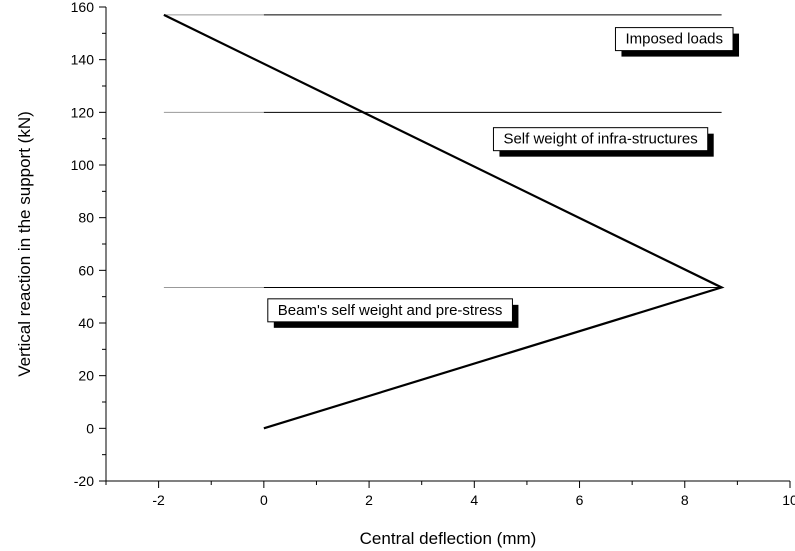 This screenshot has height=551, width=795. What do you see at coordinates (369, 500) in the screenshot?
I see `x-tick-label: 2` at bounding box center [369, 500].